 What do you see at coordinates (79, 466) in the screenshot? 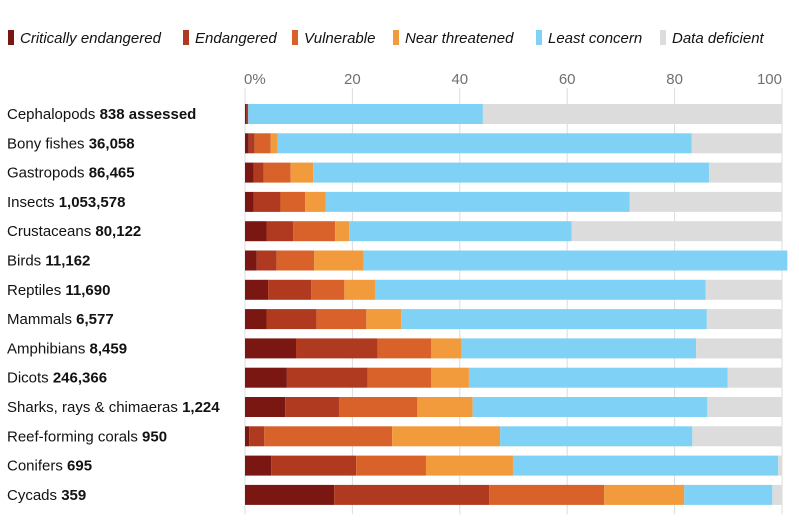
I see `category-count: 695` at bounding box center [79, 466].